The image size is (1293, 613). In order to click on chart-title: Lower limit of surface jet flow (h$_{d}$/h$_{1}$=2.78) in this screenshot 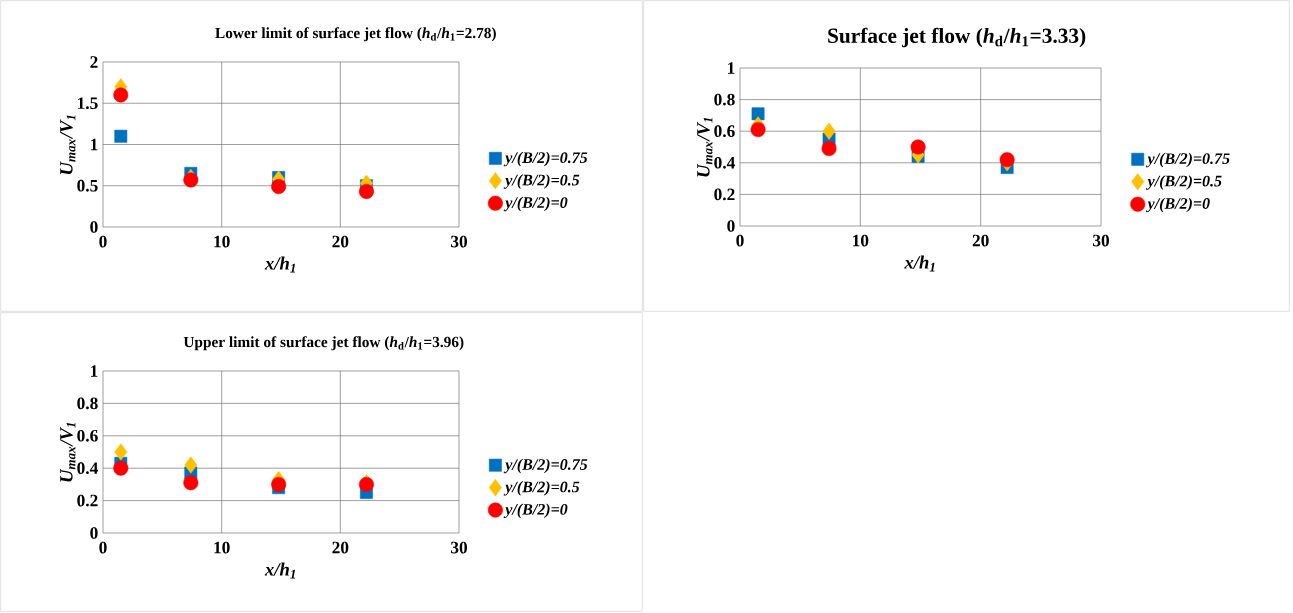, I will do `click(355, 34)`.